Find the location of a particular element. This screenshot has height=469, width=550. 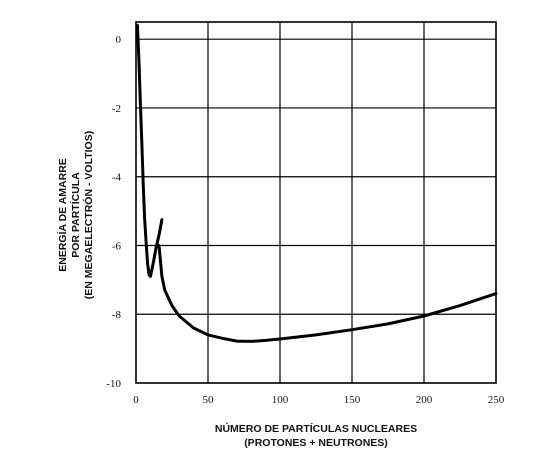

x-tick-label-200: 200 is located at coordinates (424, 400).